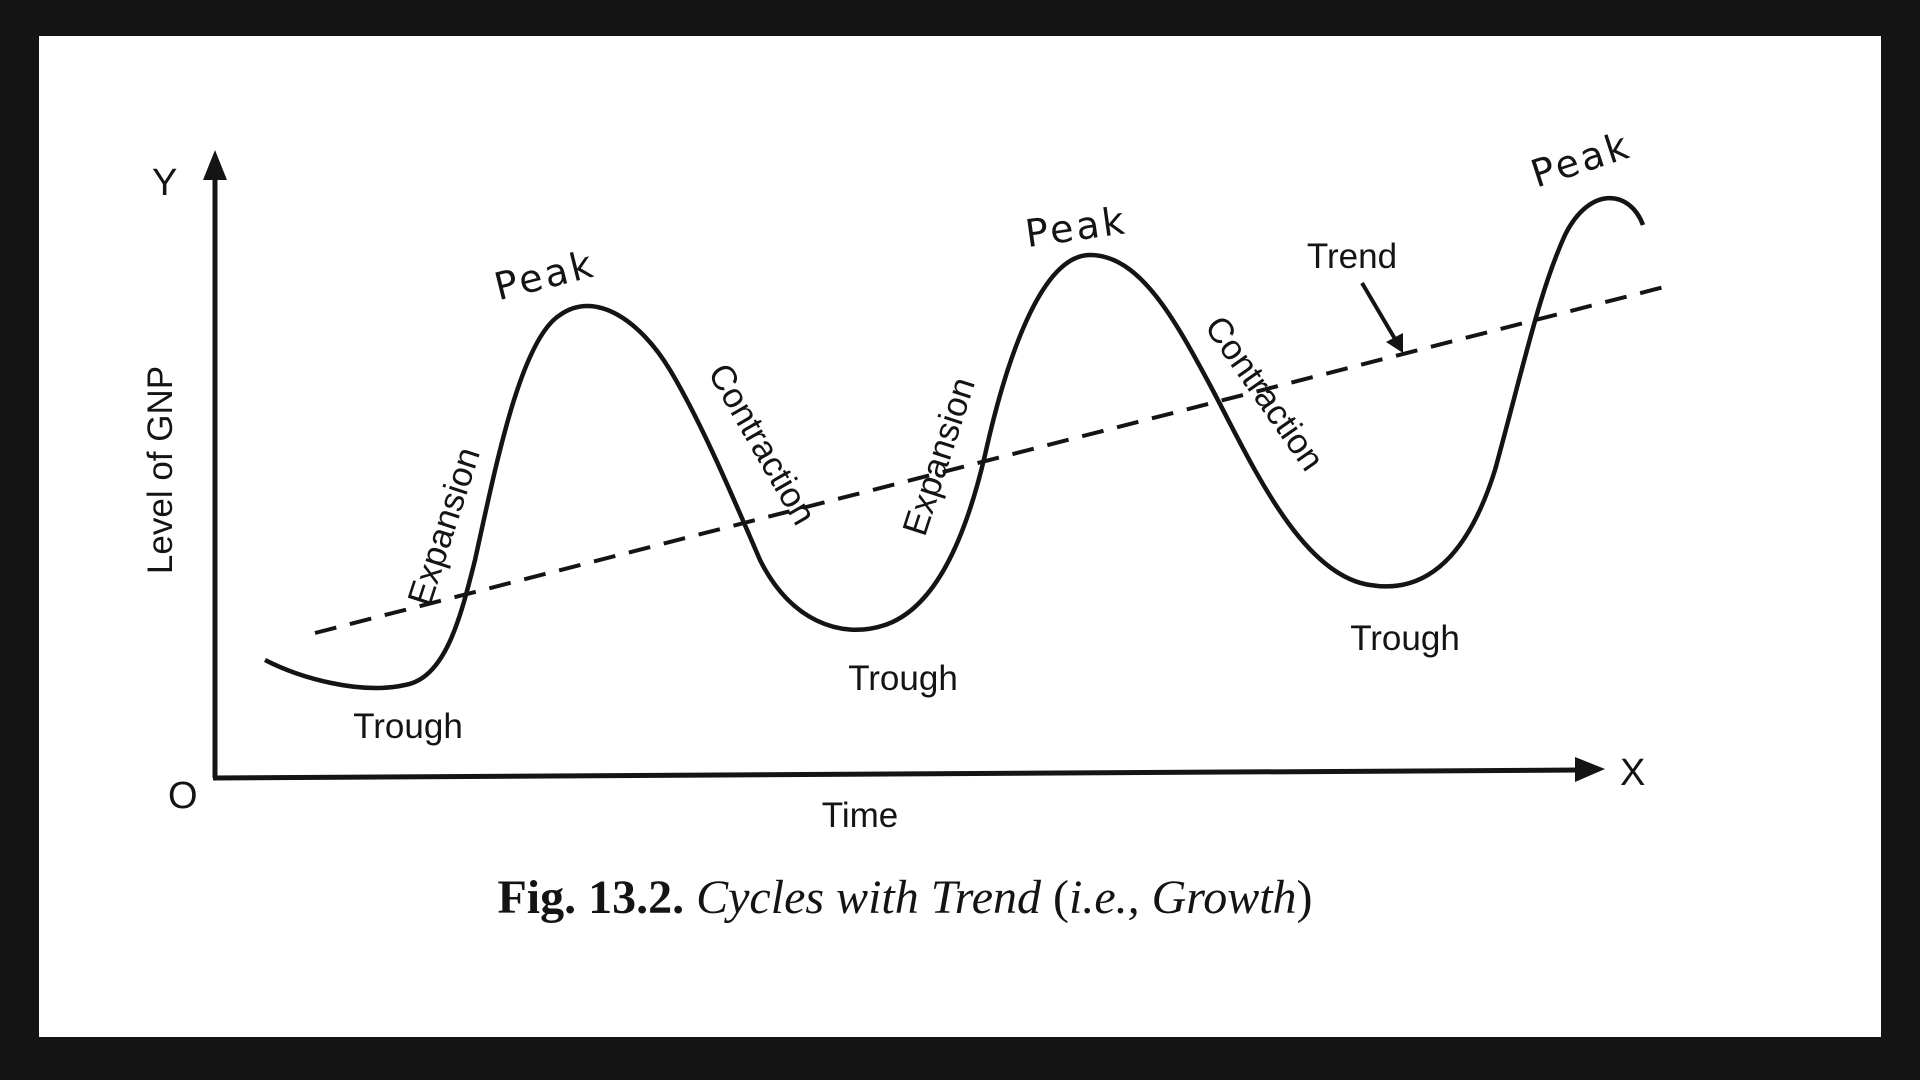 This screenshot has width=1920, height=1080. What do you see at coordinates (444, 527) in the screenshot?
I see `expansion-label-1: Expansion` at bounding box center [444, 527].